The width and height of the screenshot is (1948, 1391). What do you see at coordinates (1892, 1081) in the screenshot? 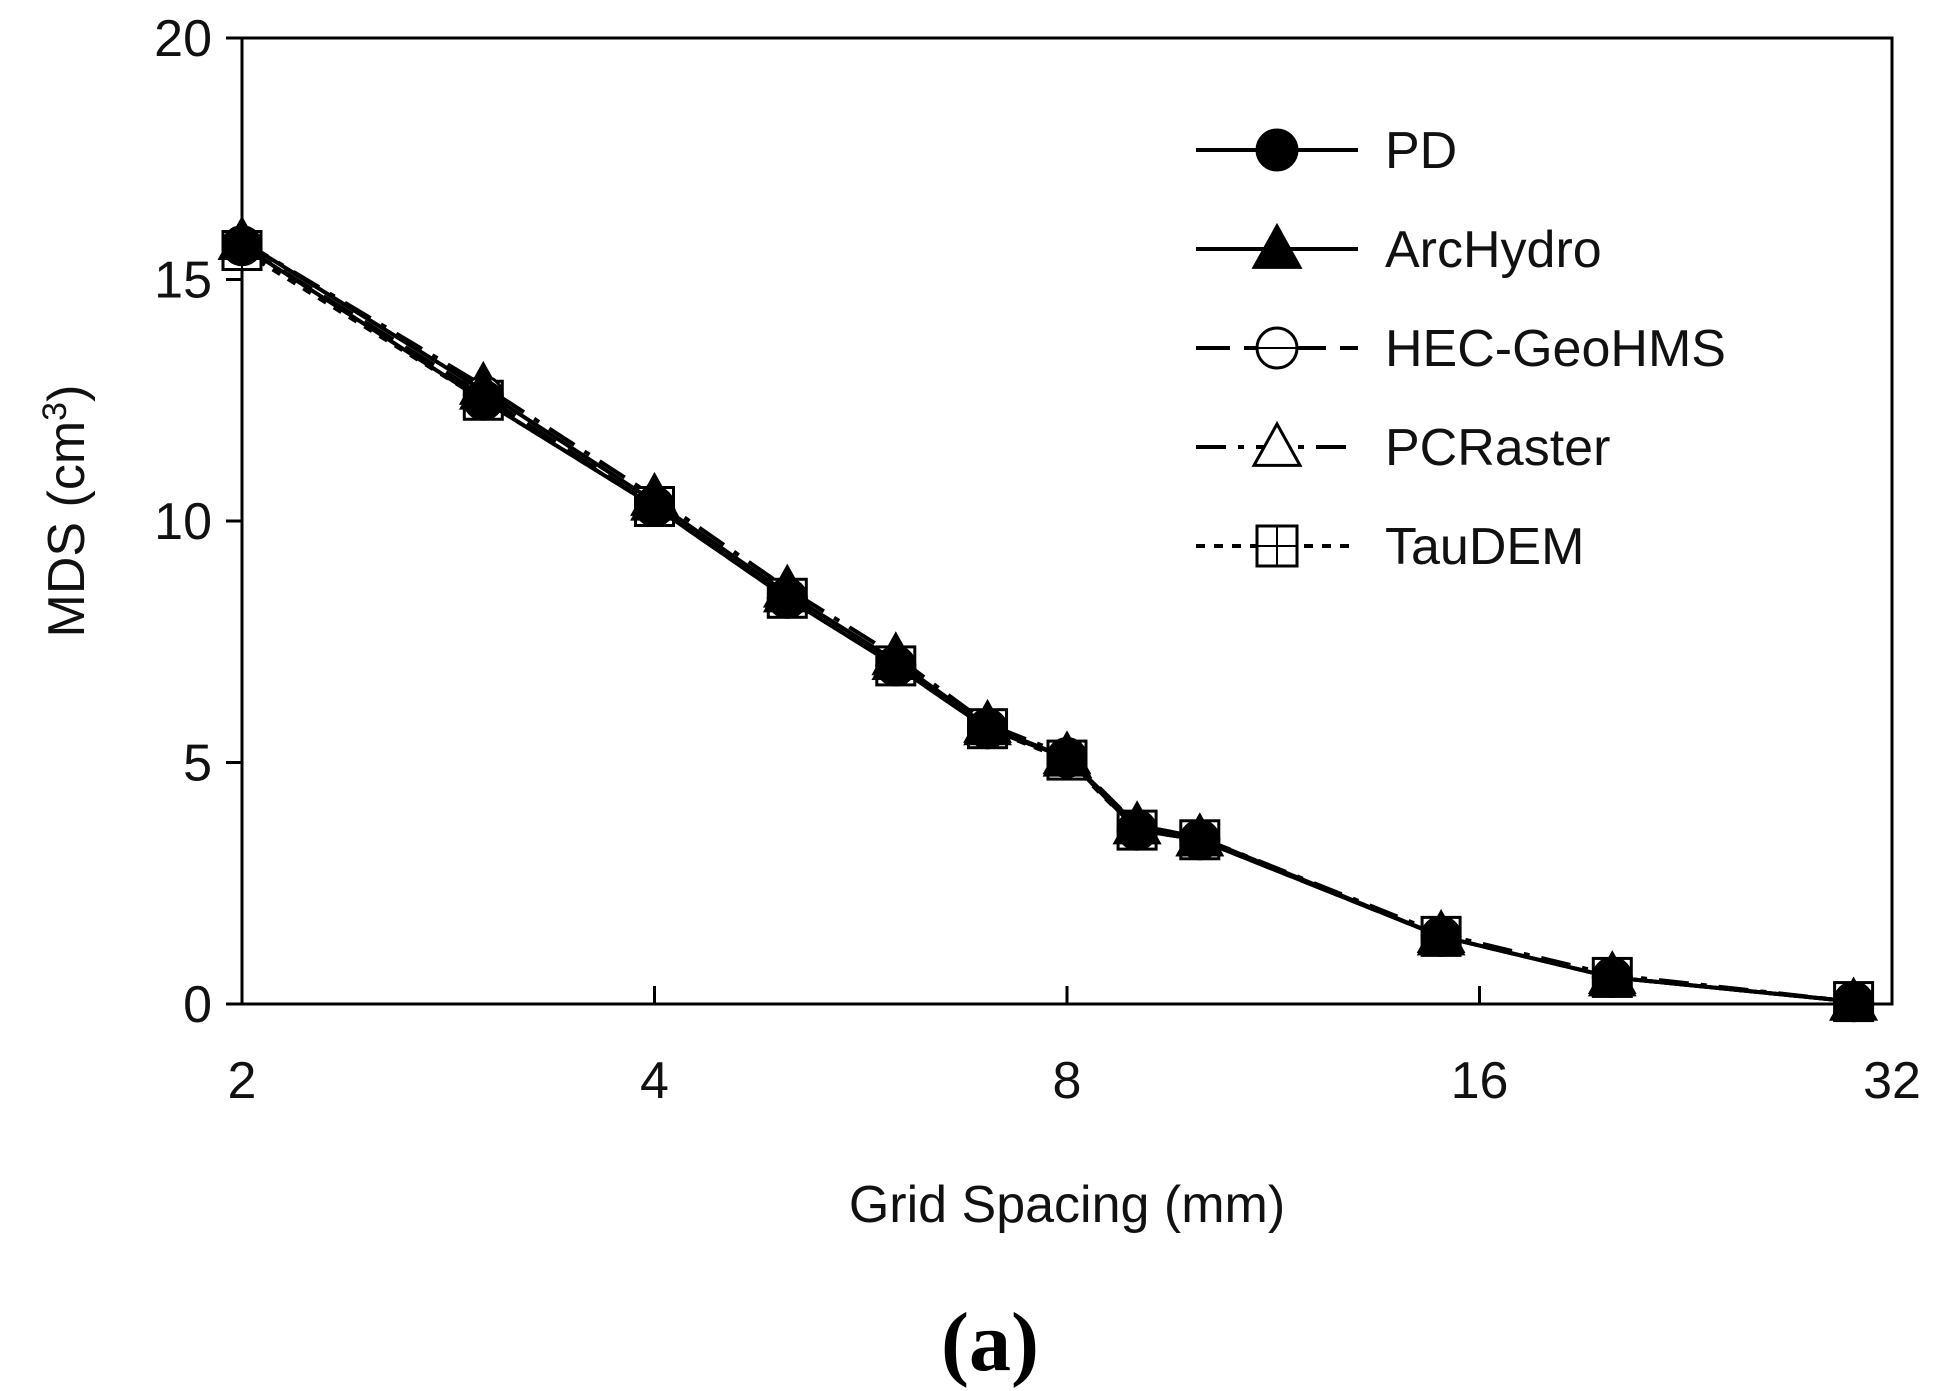
I see `x-tick-label: 32` at bounding box center [1892, 1081].